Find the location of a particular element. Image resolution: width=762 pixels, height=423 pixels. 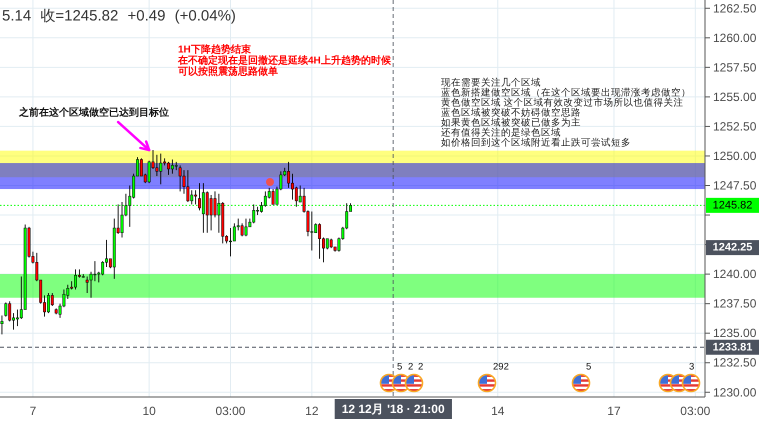

ref-line-label: 1233.81 is located at coordinates (732, 347).